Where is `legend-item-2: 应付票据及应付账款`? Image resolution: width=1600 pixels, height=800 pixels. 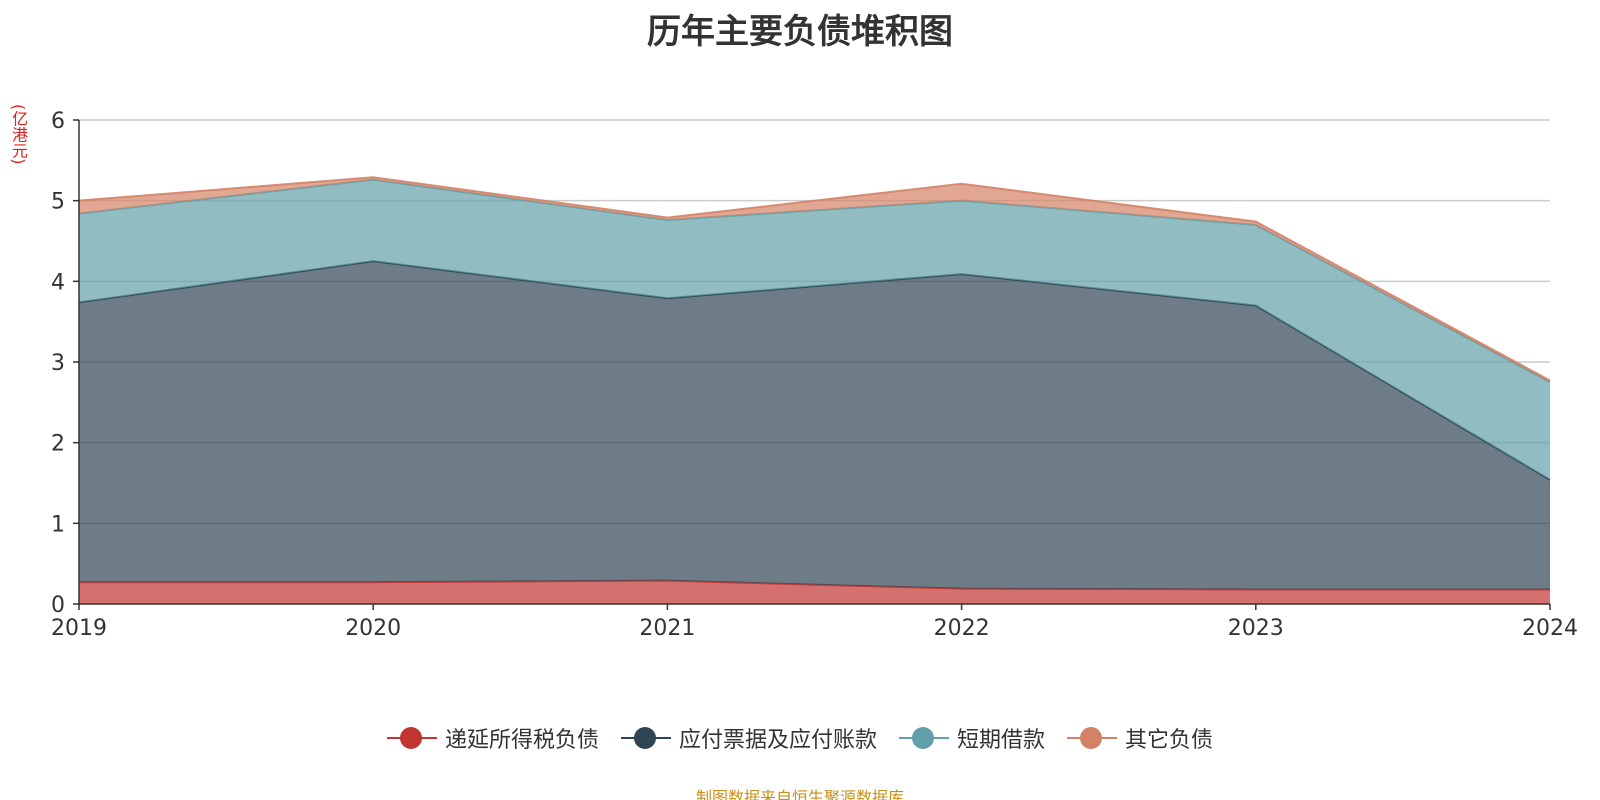
legend-item-2: 应付票据及应付账款 is located at coordinates (748, 738).